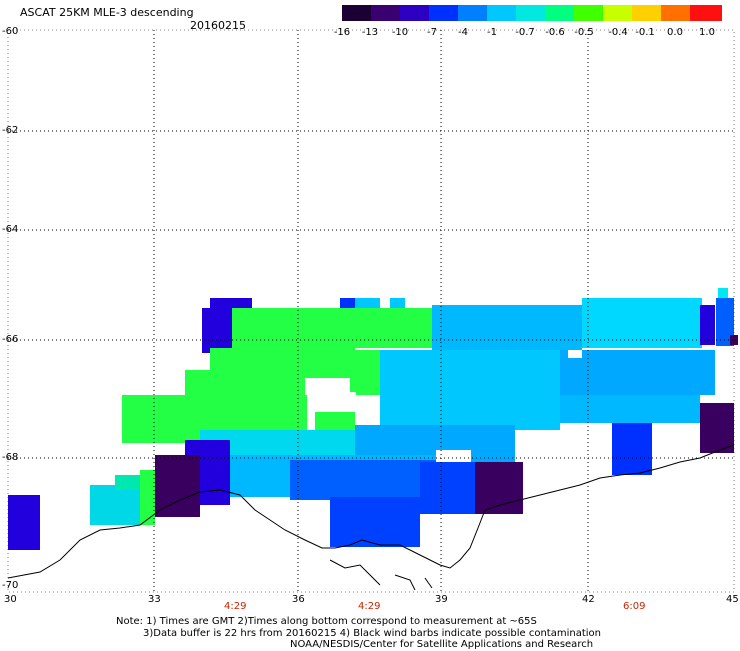 Image resolution: width=740 pixels, height=651 pixels. I want to click on colorbar-label: -0.1, so click(645, 32).